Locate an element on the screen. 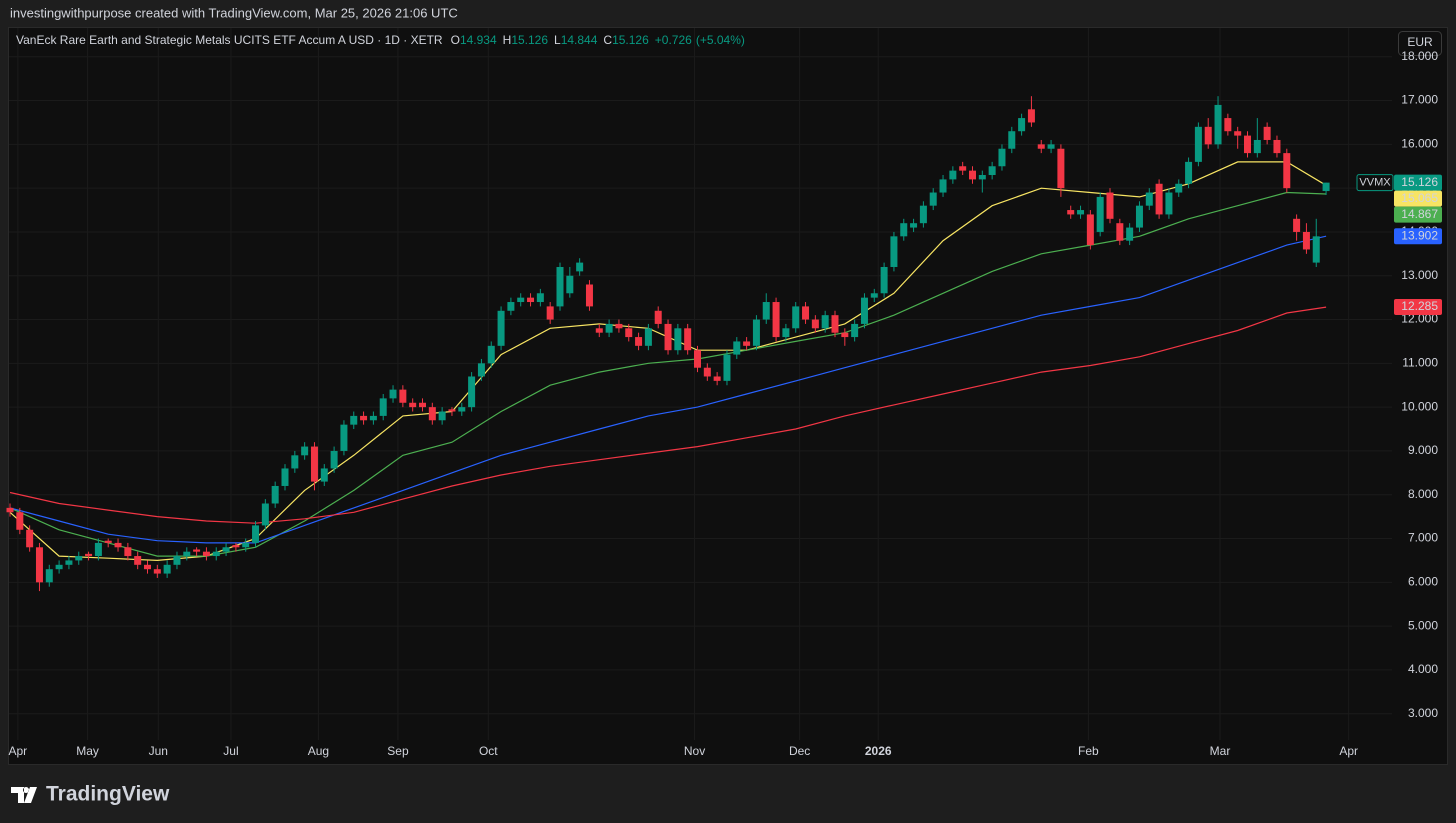 The image size is (1456, 823). currency: EUR is located at coordinates (1420, 42).